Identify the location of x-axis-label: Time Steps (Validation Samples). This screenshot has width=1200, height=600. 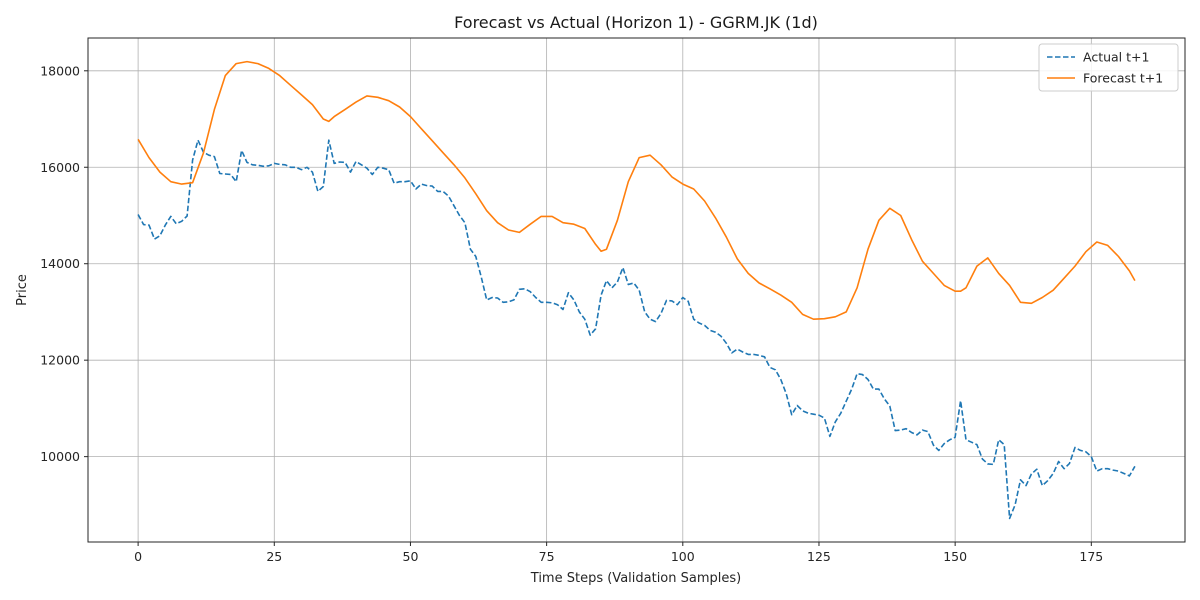
(635, 578).